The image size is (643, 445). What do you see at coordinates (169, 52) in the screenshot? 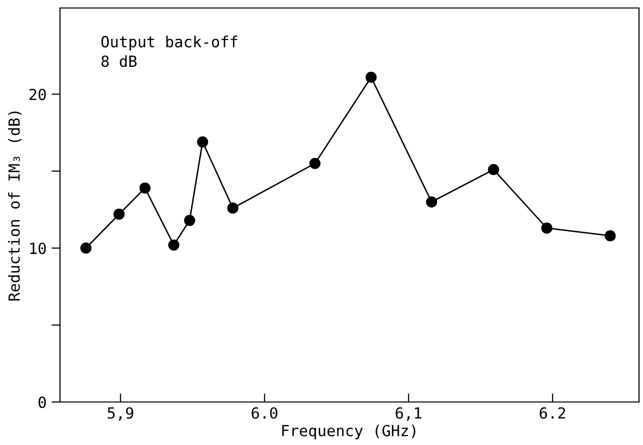
I see `annotation: Output back-off 8 dB` at bounding box center [169, 52].